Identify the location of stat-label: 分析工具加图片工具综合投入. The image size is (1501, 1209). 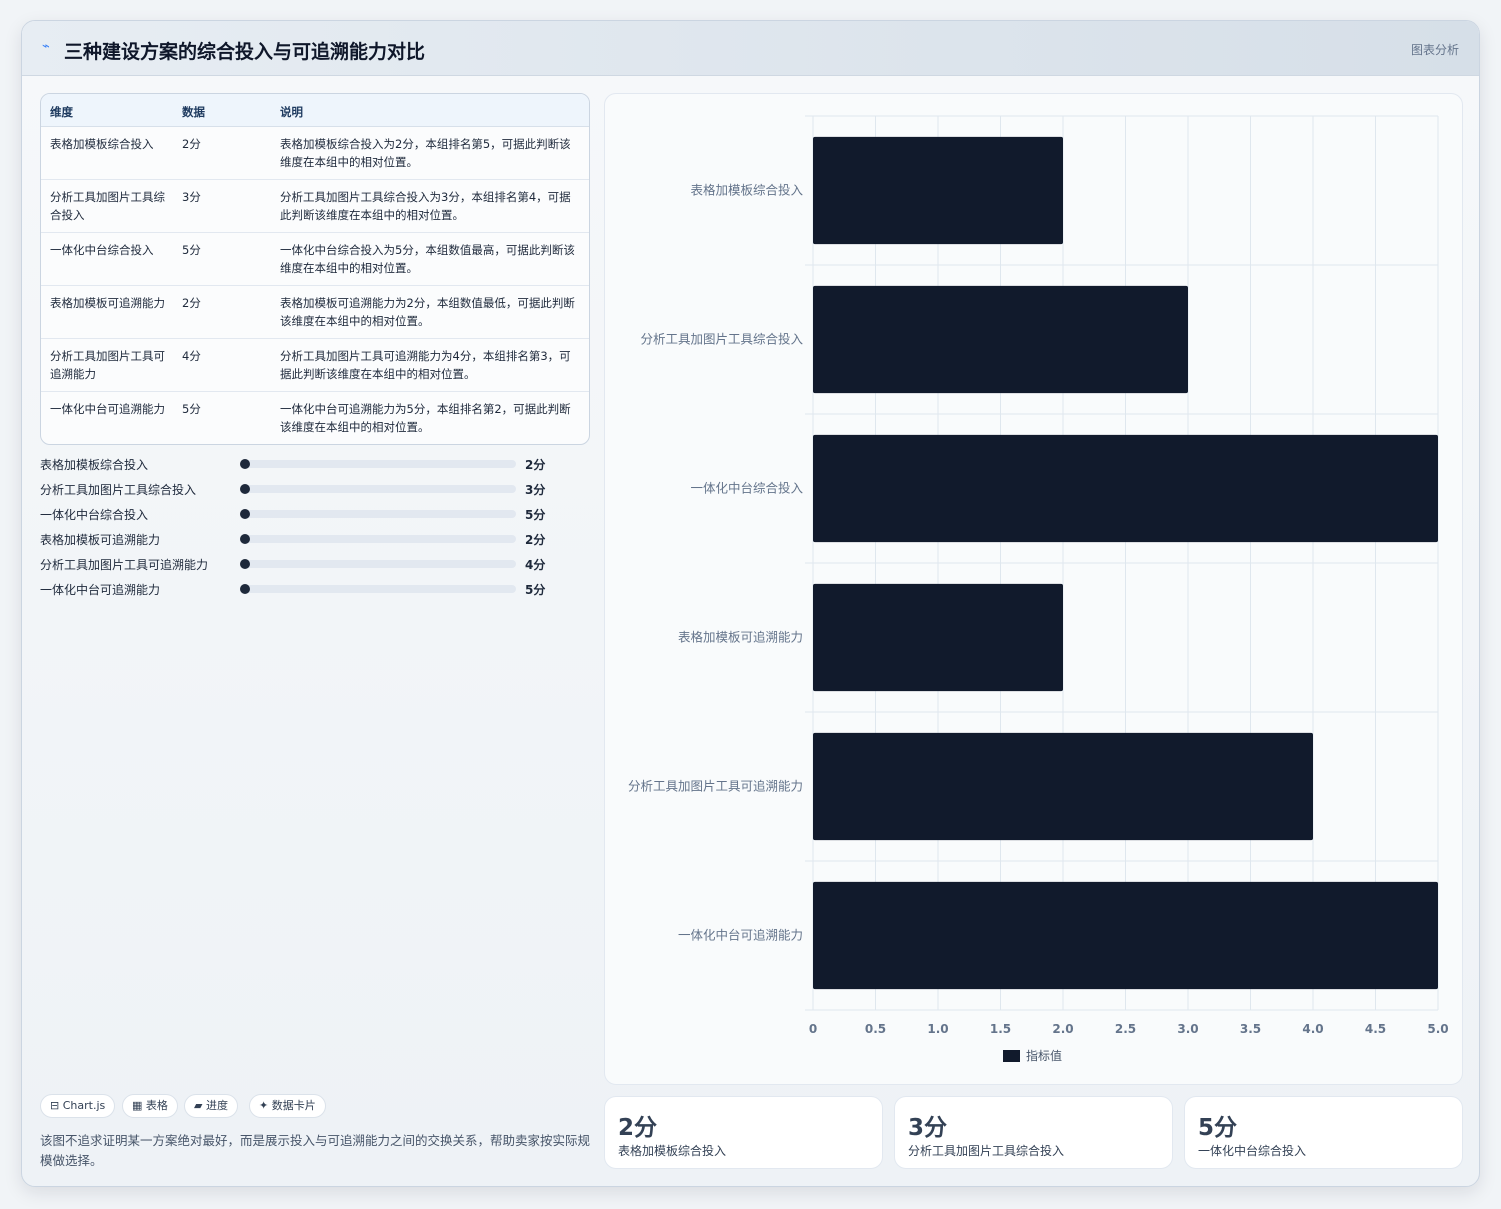
(986, 1151).